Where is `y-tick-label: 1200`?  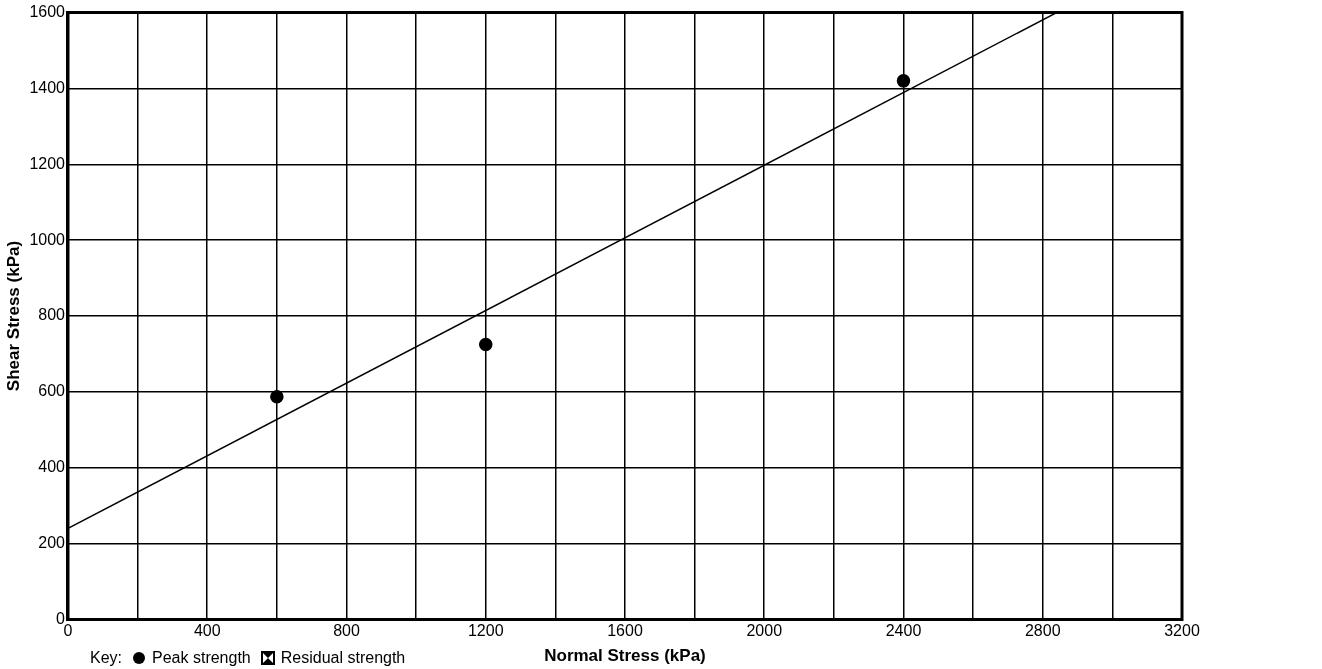
y-tick-label: 1200 is located at coordinates (47, 163).